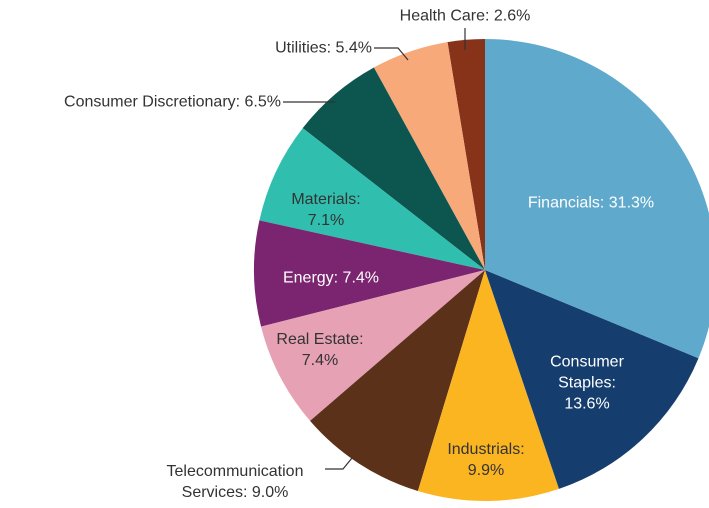  I want to click on slice-label: Telecommunication Services: 9.0%, so click(235, 482).